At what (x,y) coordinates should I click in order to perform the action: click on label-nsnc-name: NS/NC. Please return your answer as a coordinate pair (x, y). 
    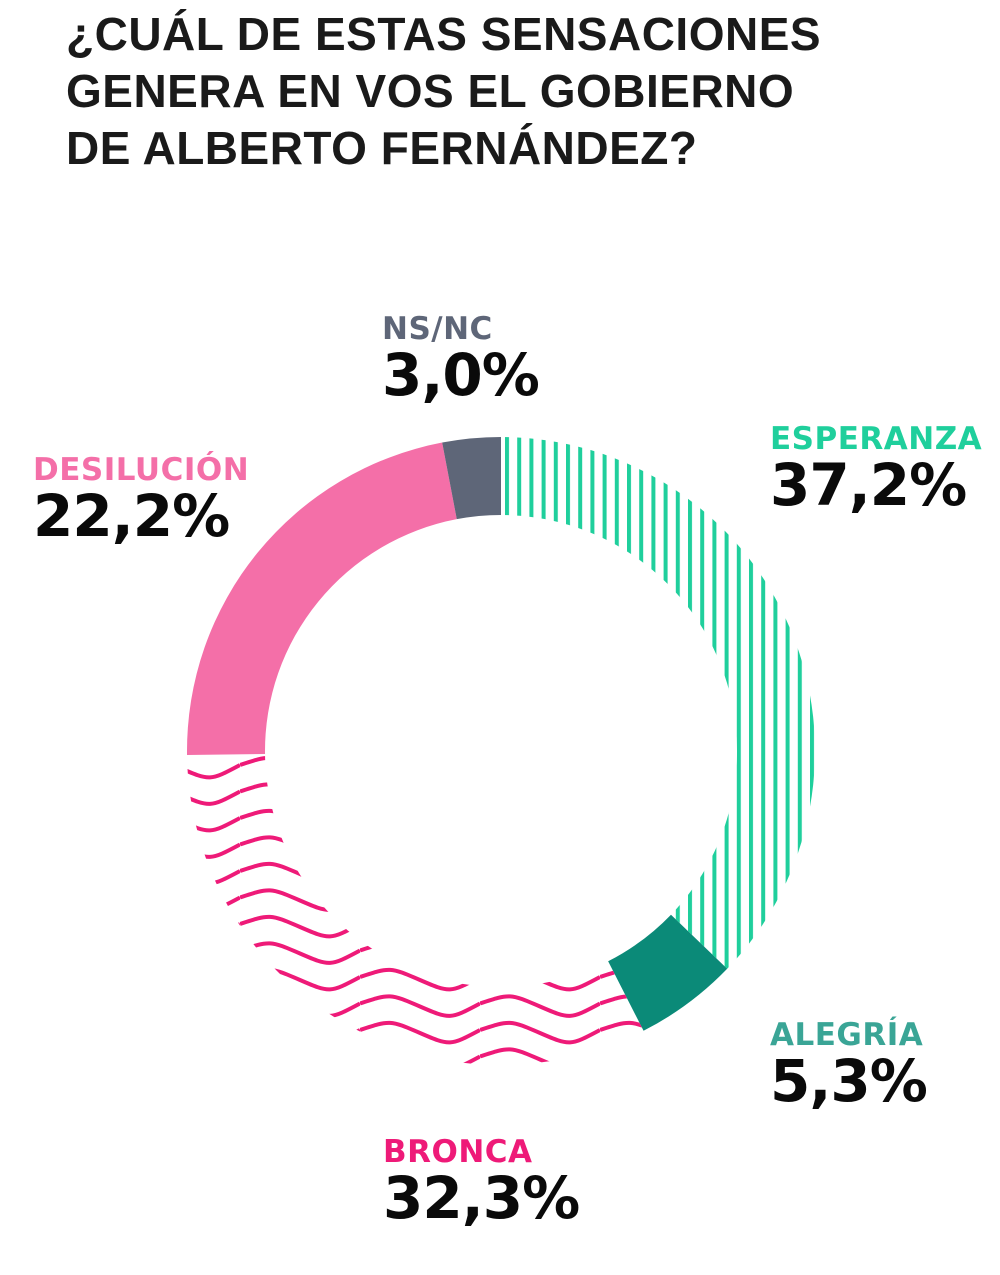
    Looking at the image, I should click on (437, 329).